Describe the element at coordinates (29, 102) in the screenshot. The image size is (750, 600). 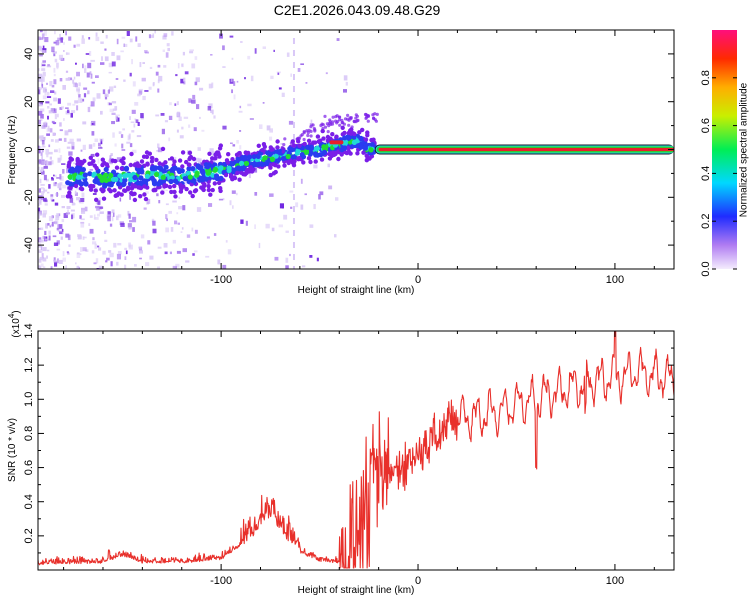
I see `y-tick-label: 20` at that location.